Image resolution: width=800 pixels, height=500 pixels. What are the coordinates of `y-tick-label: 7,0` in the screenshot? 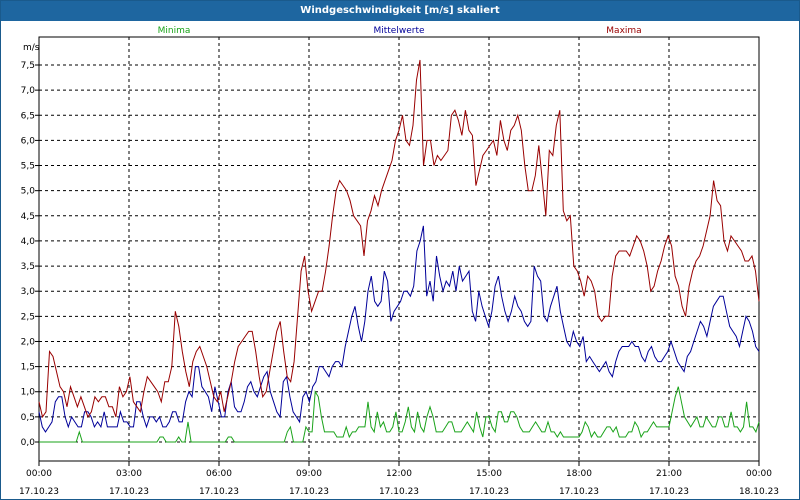 It's located at (28, 91).